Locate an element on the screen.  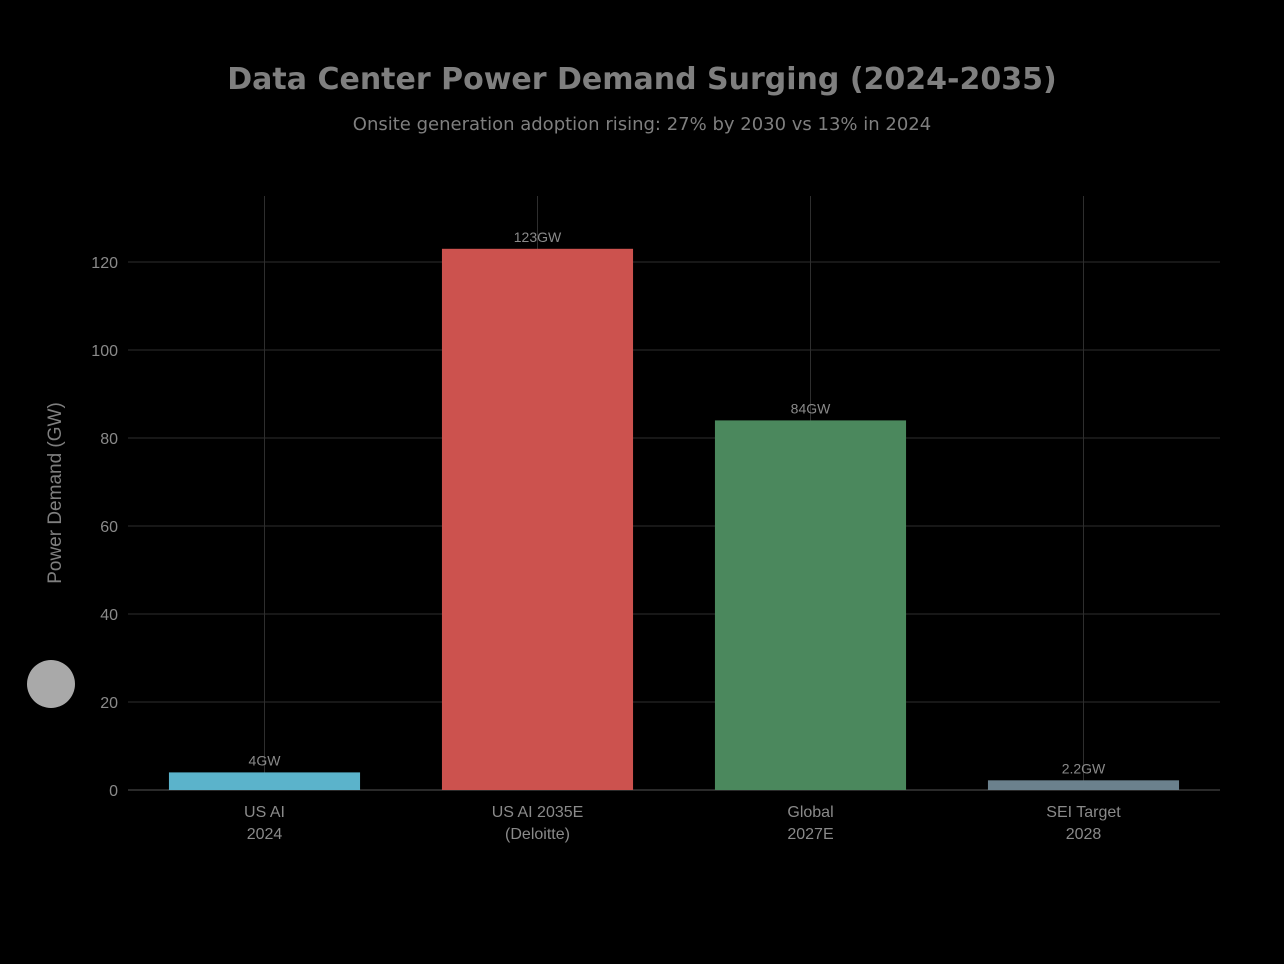
y-tick-label: 80 is located at coordinates (109, 439).